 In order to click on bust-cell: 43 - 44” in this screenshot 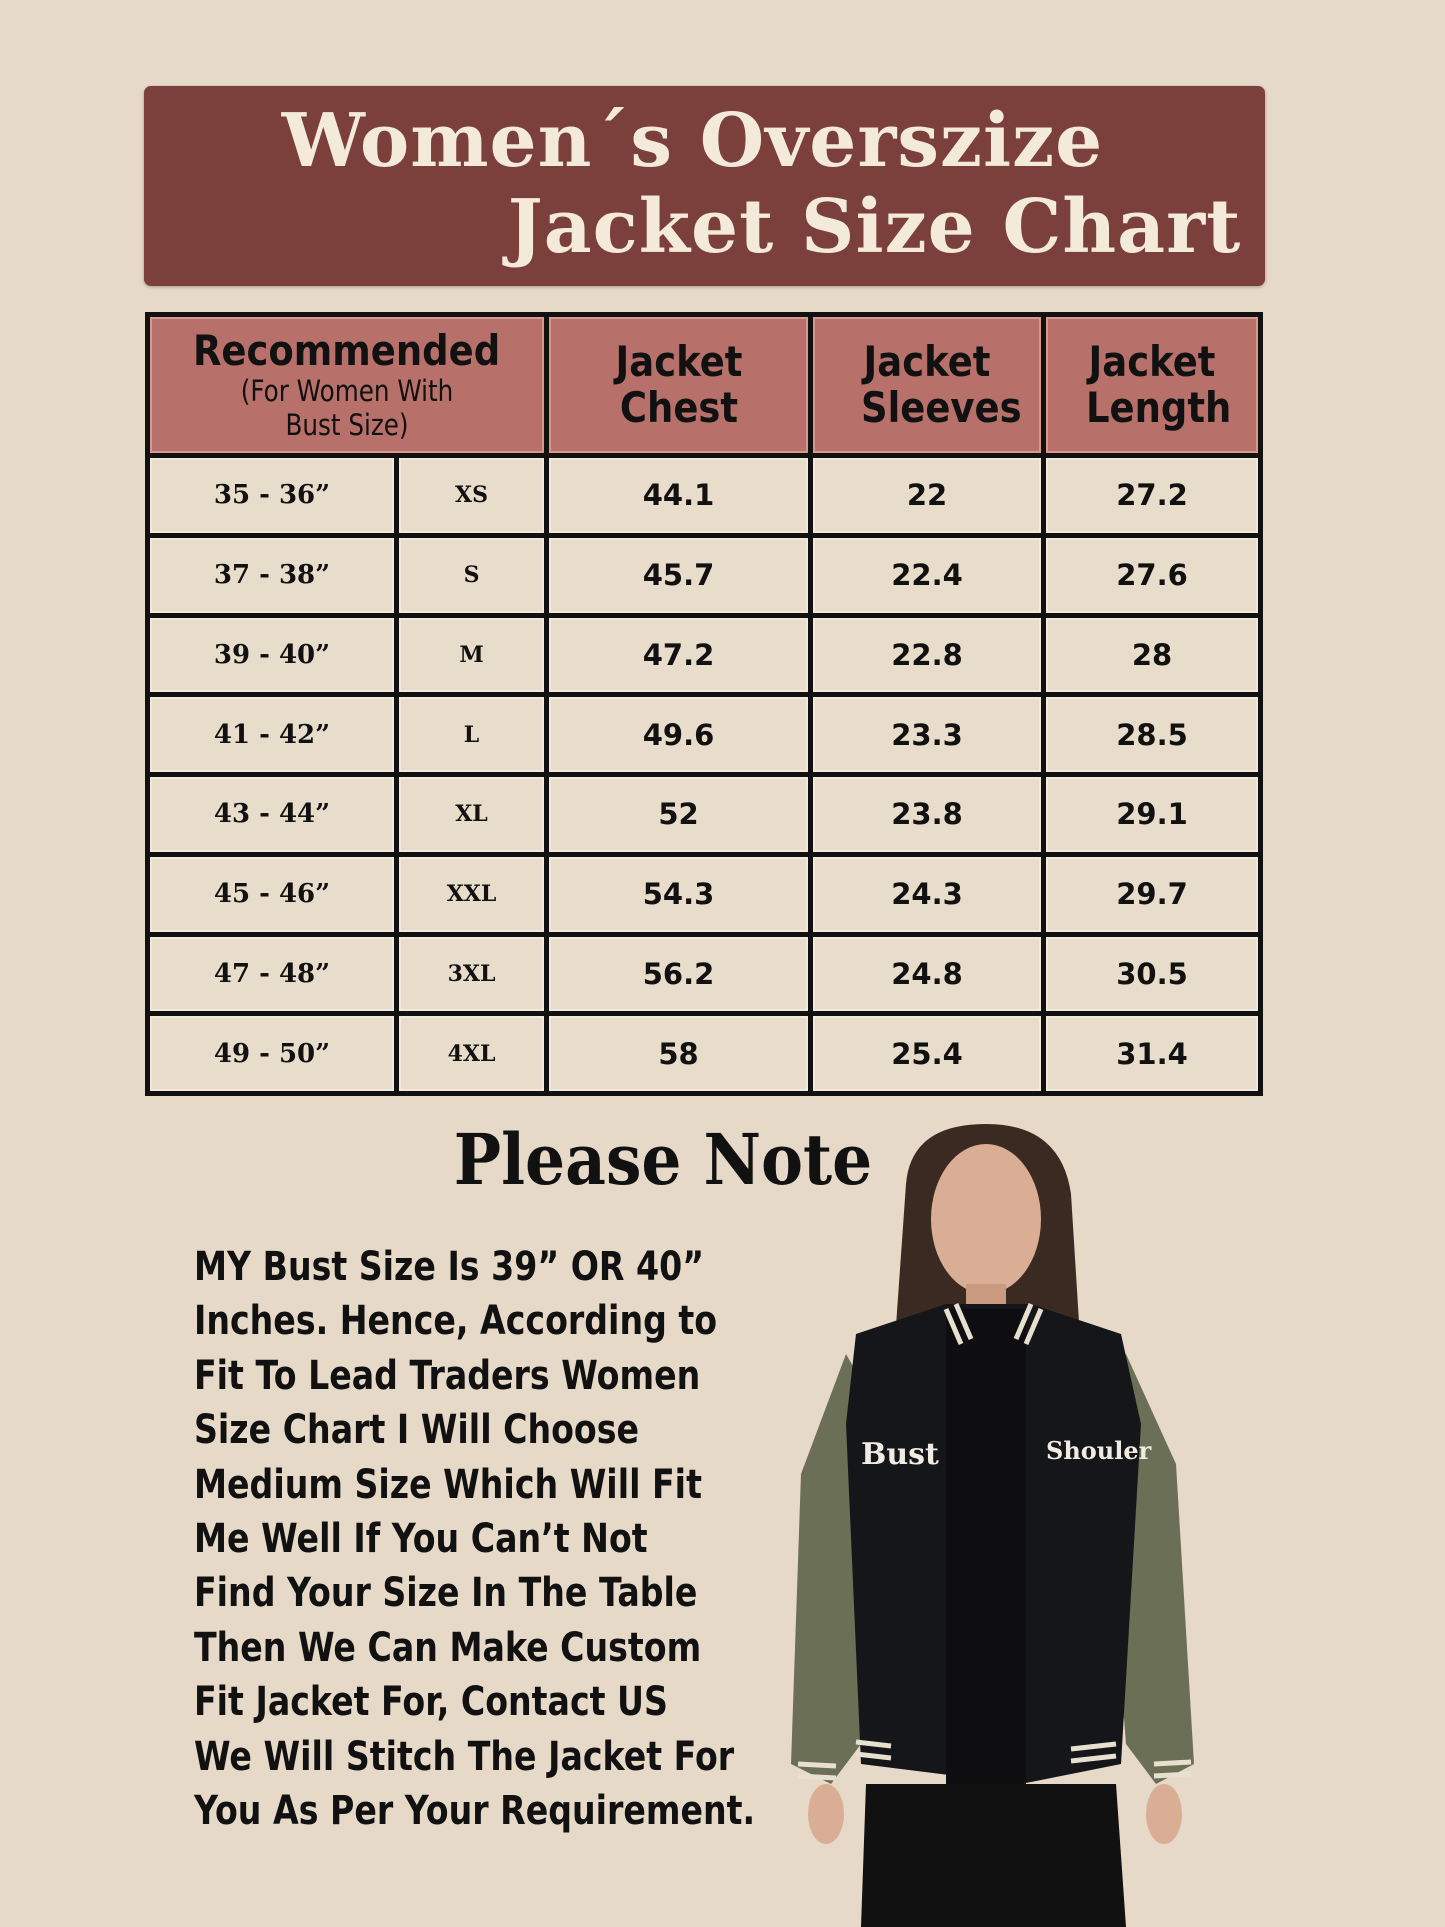, I will do `click(272, 814)`.